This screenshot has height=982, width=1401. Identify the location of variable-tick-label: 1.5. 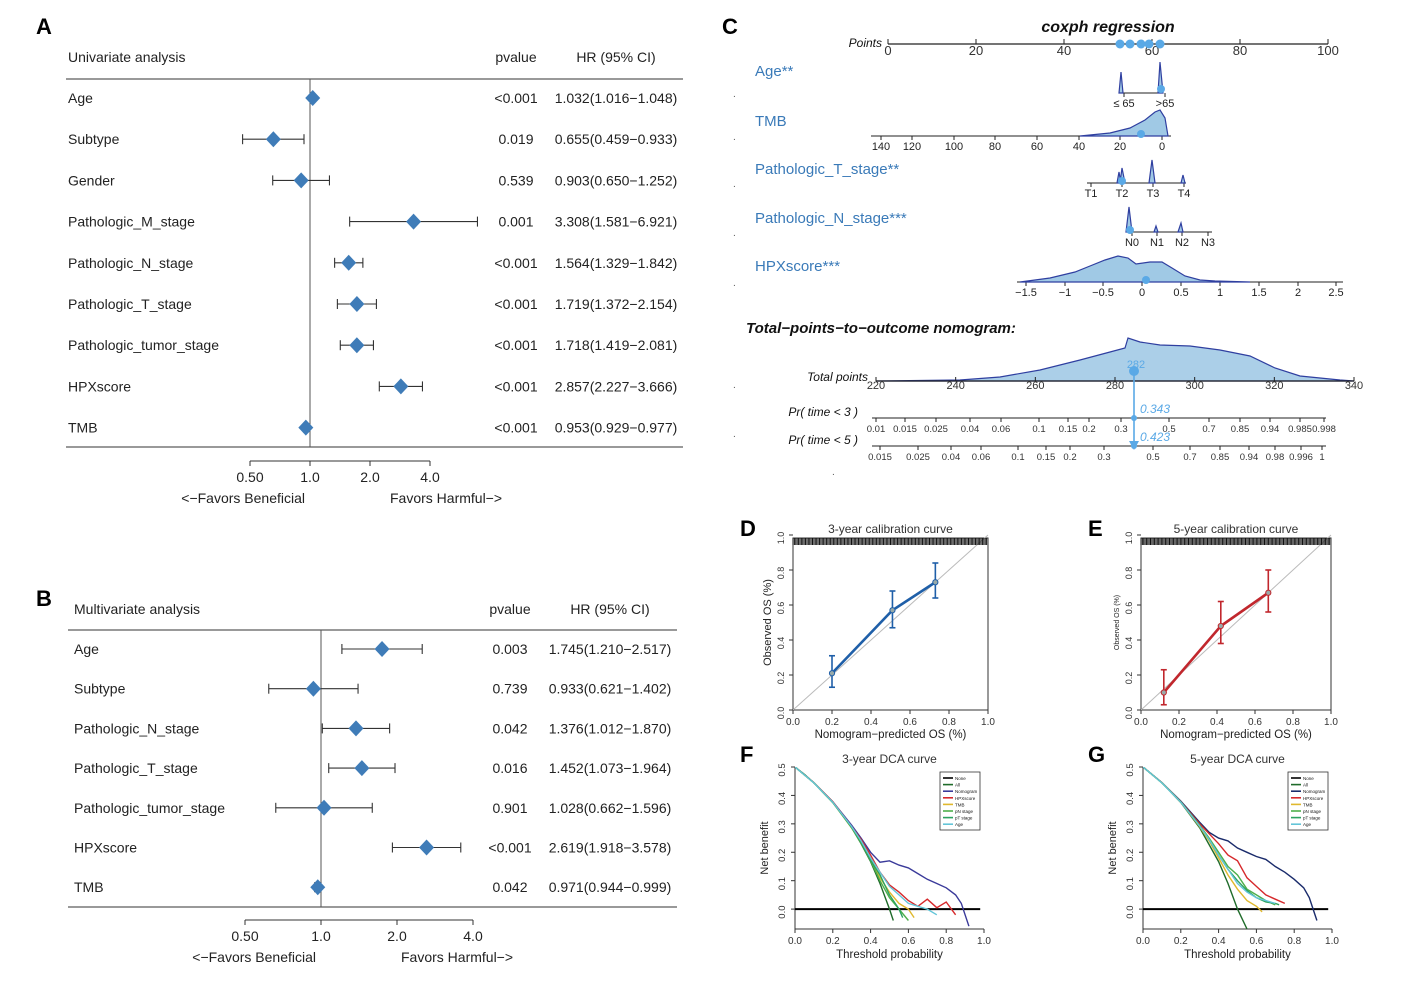
(1258, 293).